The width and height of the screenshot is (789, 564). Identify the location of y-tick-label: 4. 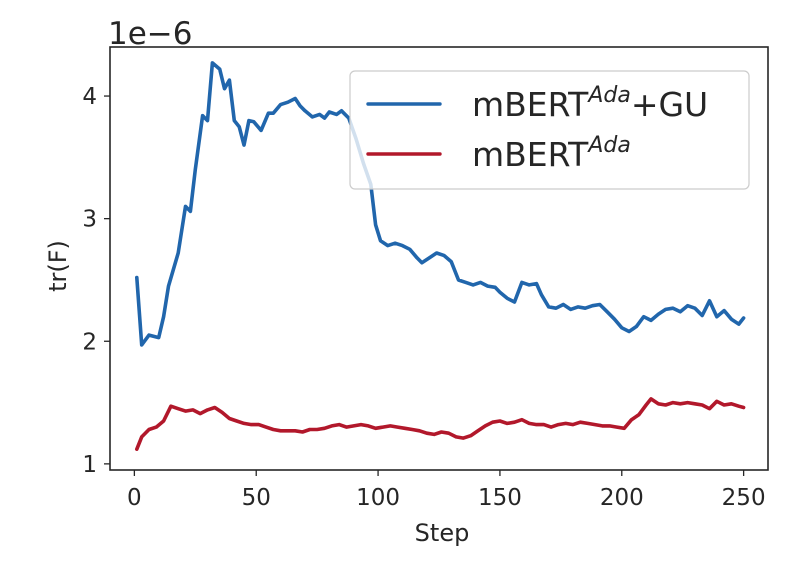
(89, 97).